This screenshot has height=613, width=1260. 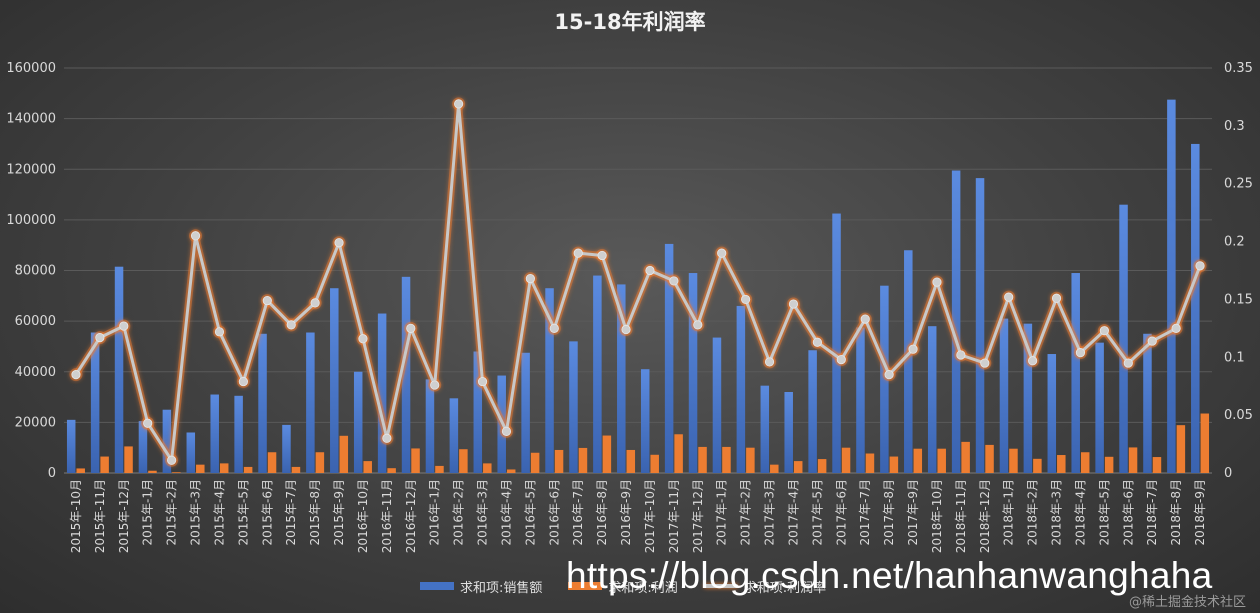 I want to click on x-tick-label: 2015年-7月, so click(x=291, y=512).